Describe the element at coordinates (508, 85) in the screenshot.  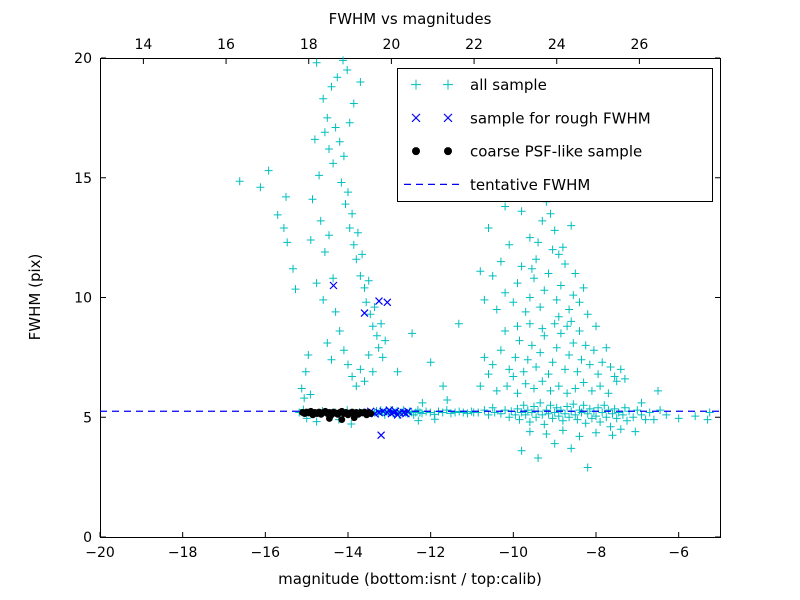
I see `legend-label: all sample` at that location.